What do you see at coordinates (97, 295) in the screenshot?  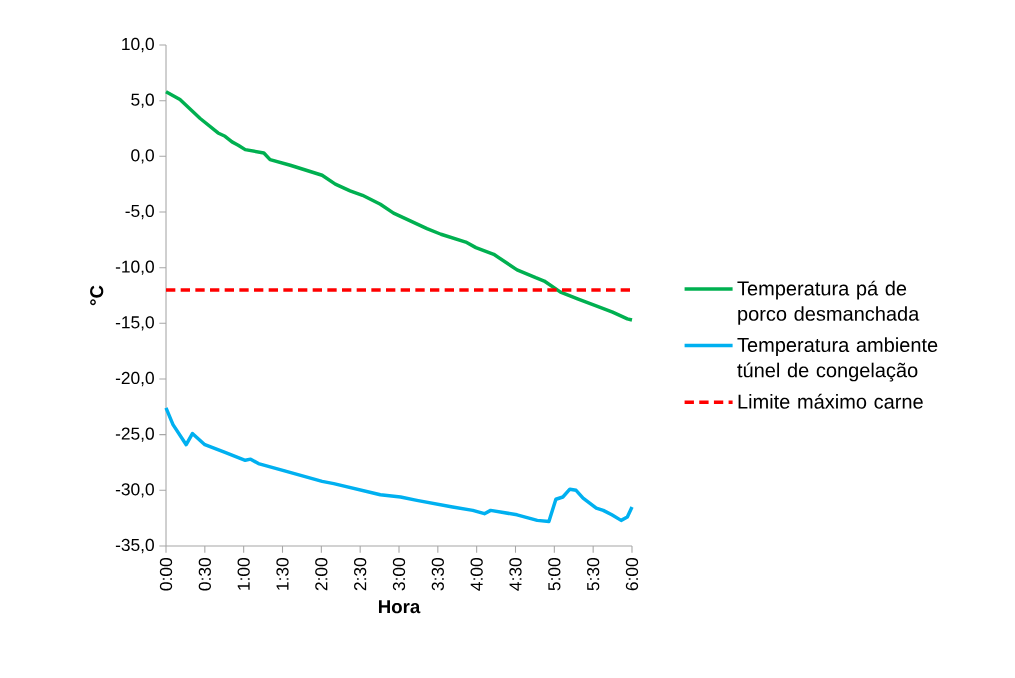 I see `y-axis-title: °C` at bounding box center [97, 295].